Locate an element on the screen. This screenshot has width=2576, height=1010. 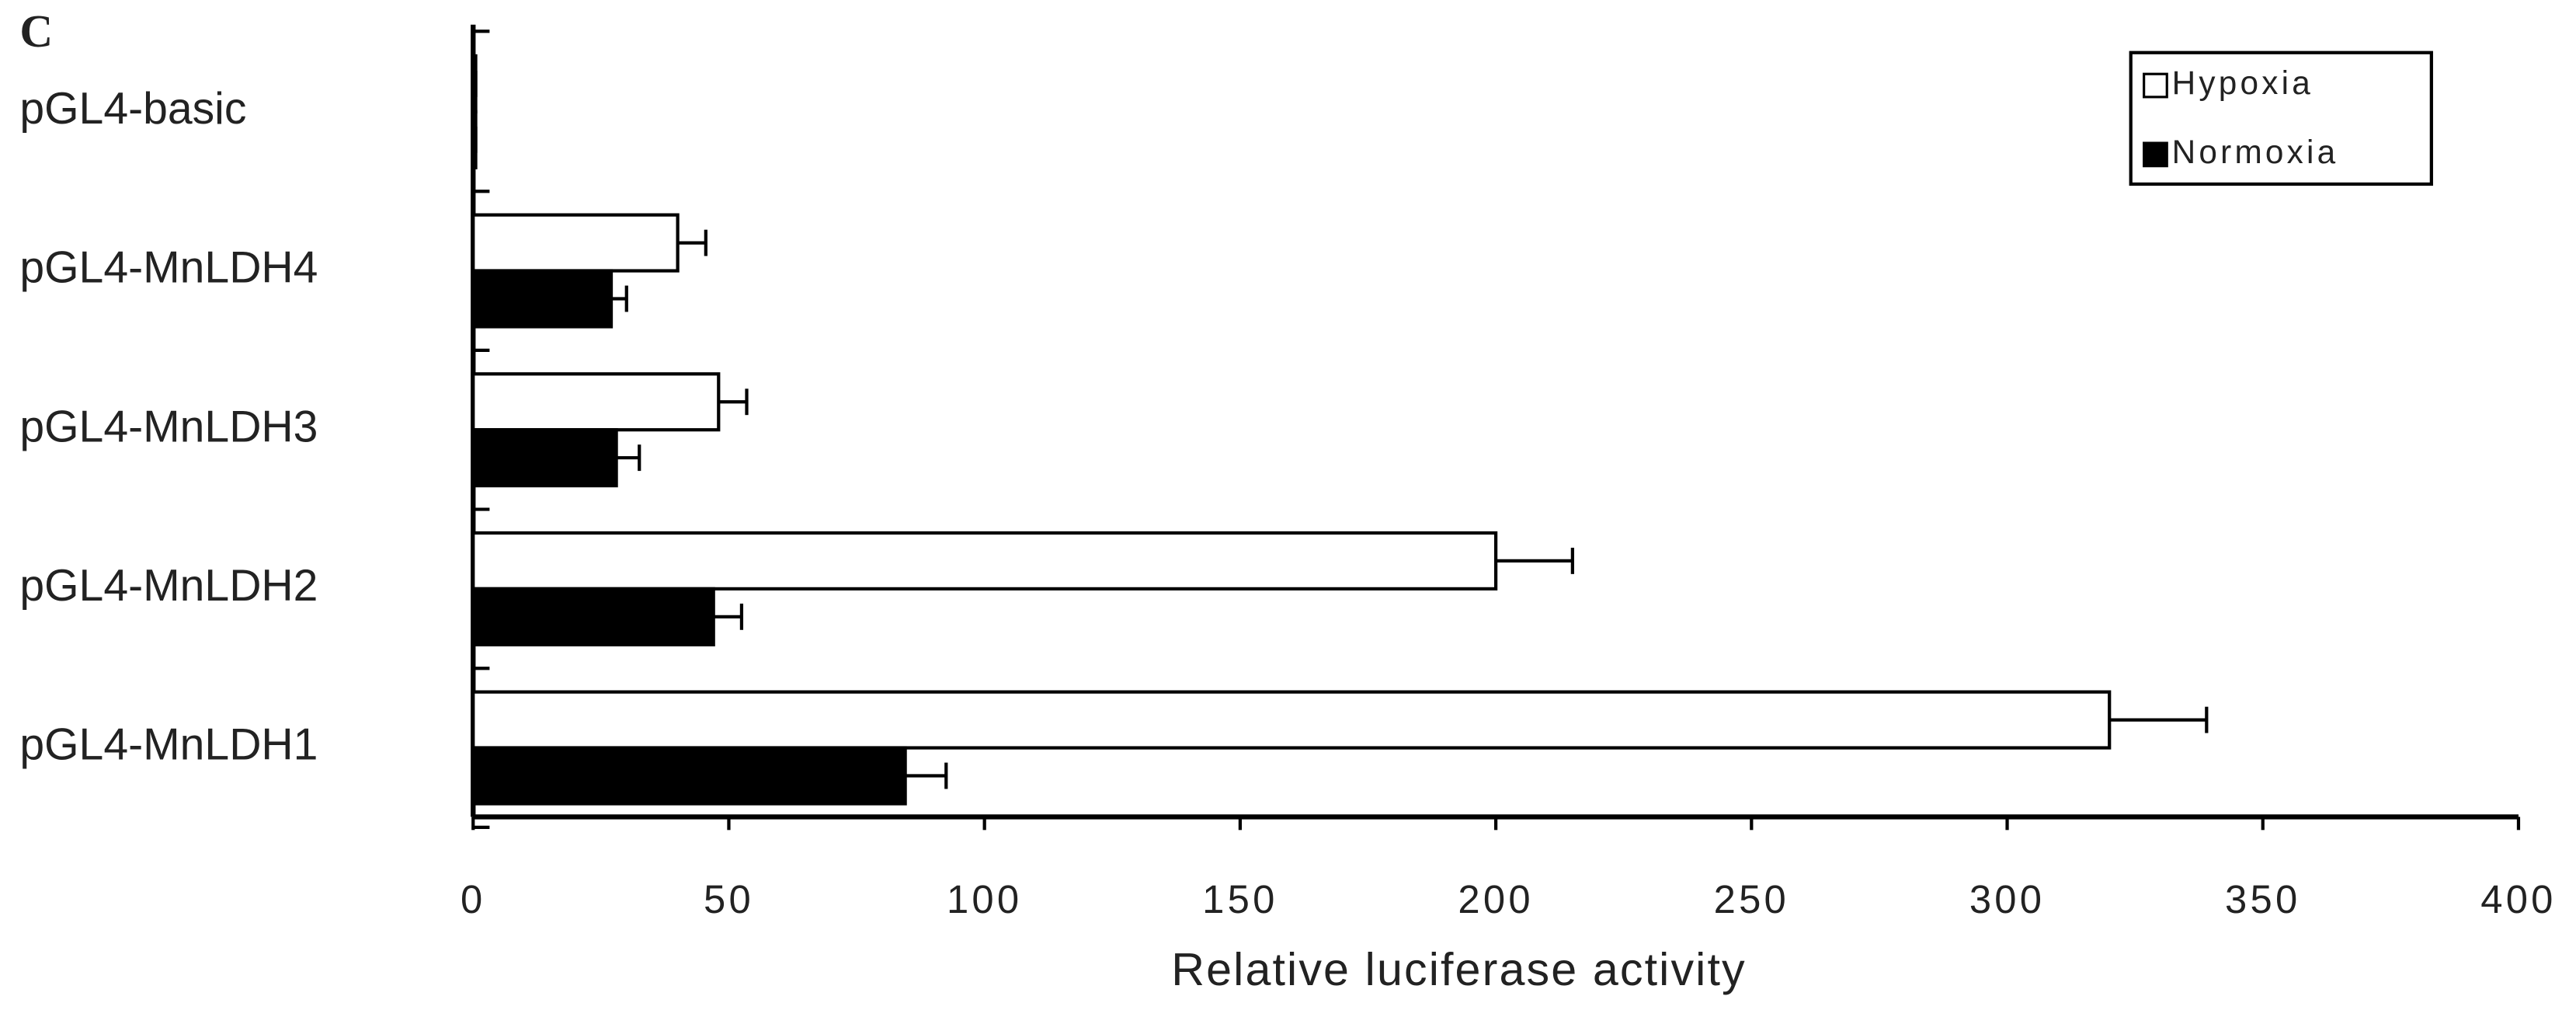
y-tick-label: pGL4-MnLDH4 is located at coordinates (168, 268).